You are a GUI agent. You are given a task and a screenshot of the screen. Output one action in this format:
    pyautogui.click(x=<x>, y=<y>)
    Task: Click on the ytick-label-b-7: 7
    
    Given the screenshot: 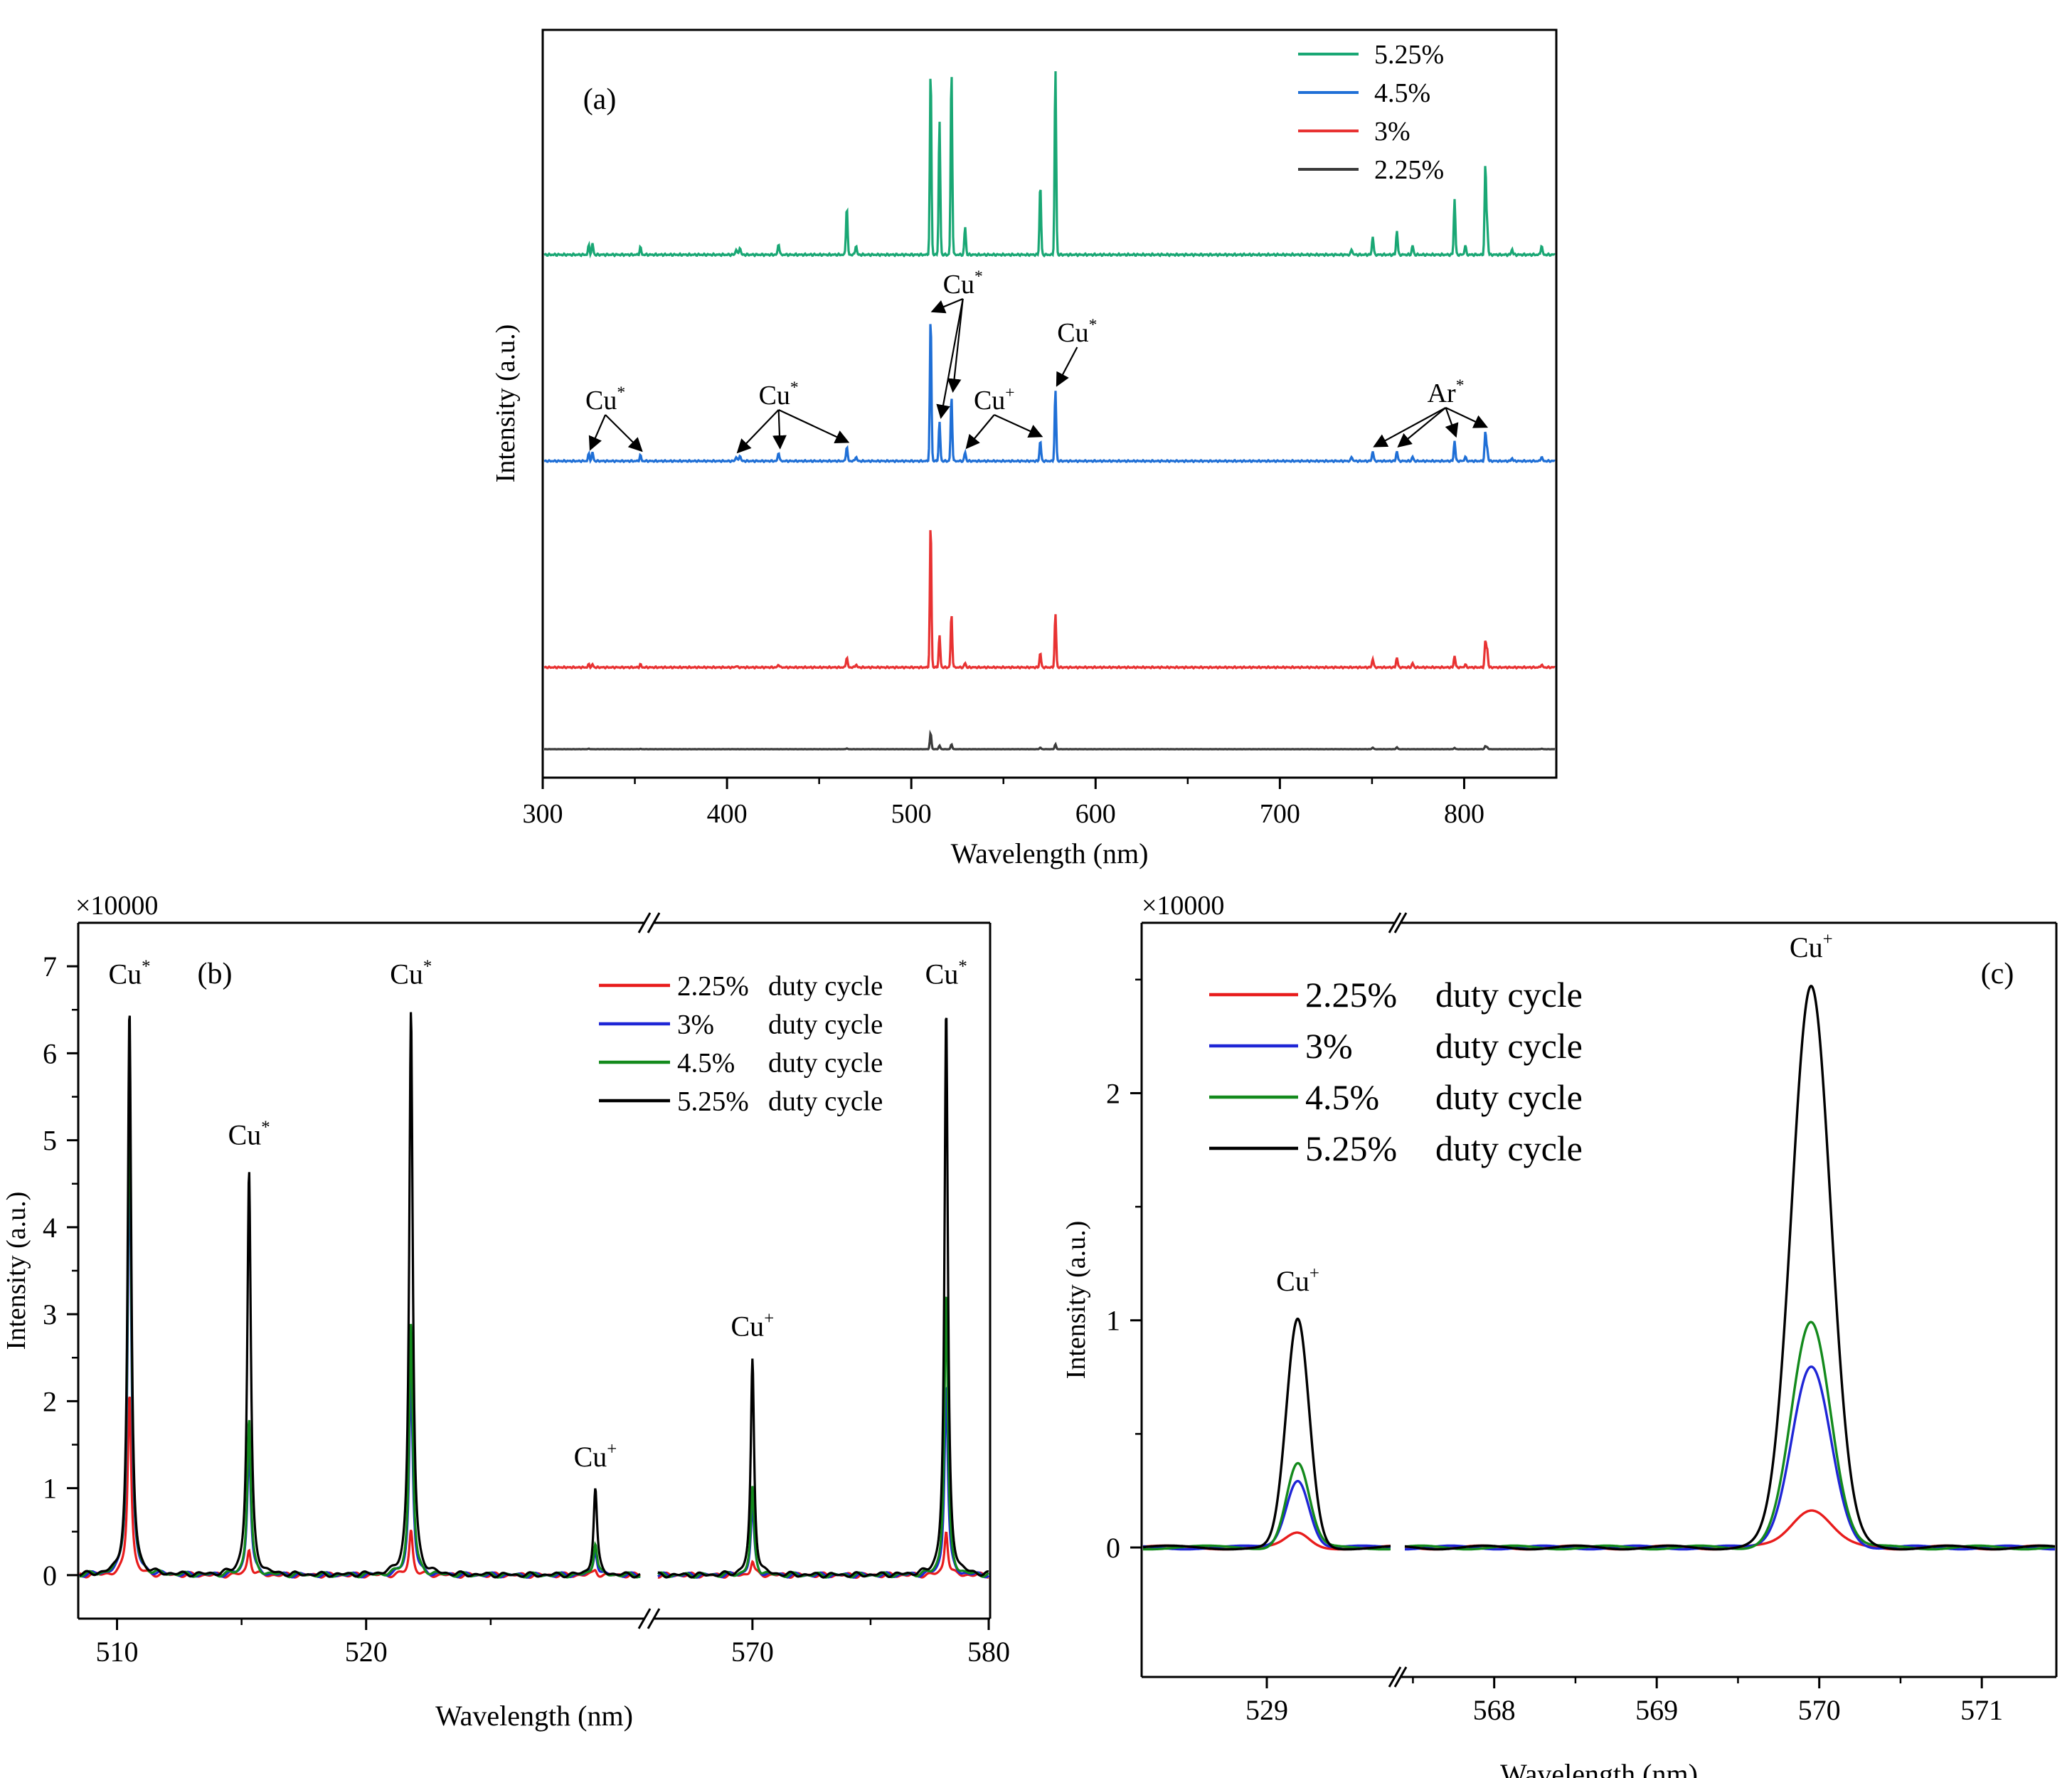 What is the action you would take?
    pyautogui.click(x=50, y=967)
    